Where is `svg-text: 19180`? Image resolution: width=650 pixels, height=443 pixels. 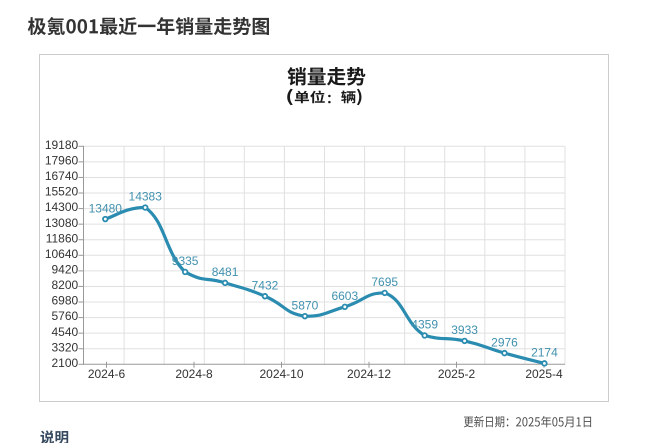 svg-text: 19180 is located at coordinates (62, 145).